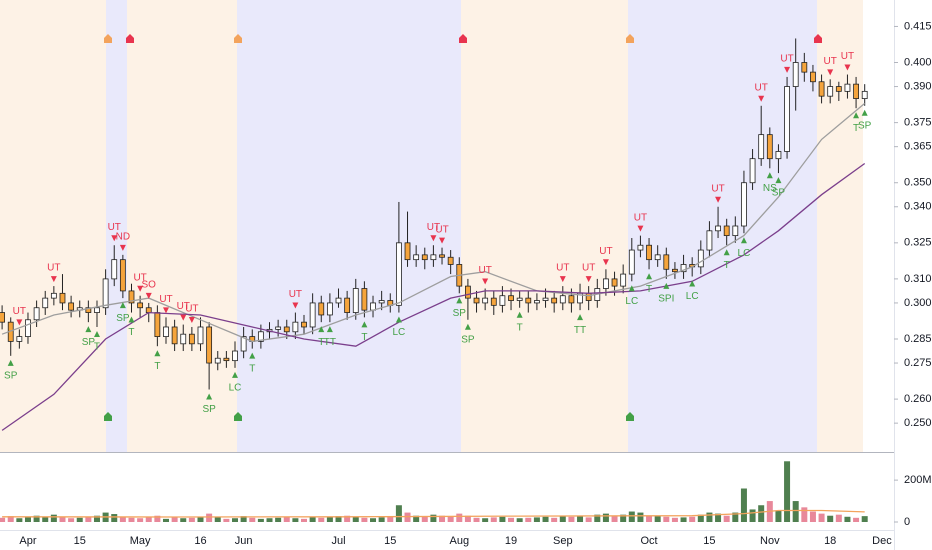 The height and width of the screenshot is (550, 932). What do you see at coordinates (80, 541) in the screenshot?
I see `x-tick-label: 15` at bounding box center [80, 541].